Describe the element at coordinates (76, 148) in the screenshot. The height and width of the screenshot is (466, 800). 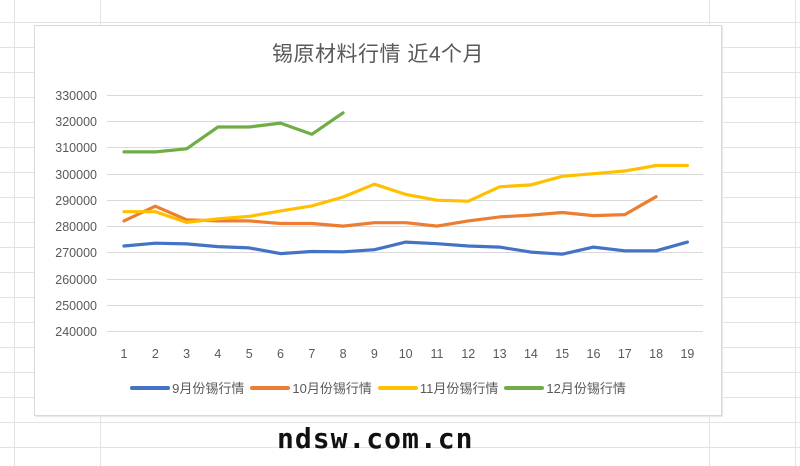
I see `y-axis-tick-label: 310000` at that location.